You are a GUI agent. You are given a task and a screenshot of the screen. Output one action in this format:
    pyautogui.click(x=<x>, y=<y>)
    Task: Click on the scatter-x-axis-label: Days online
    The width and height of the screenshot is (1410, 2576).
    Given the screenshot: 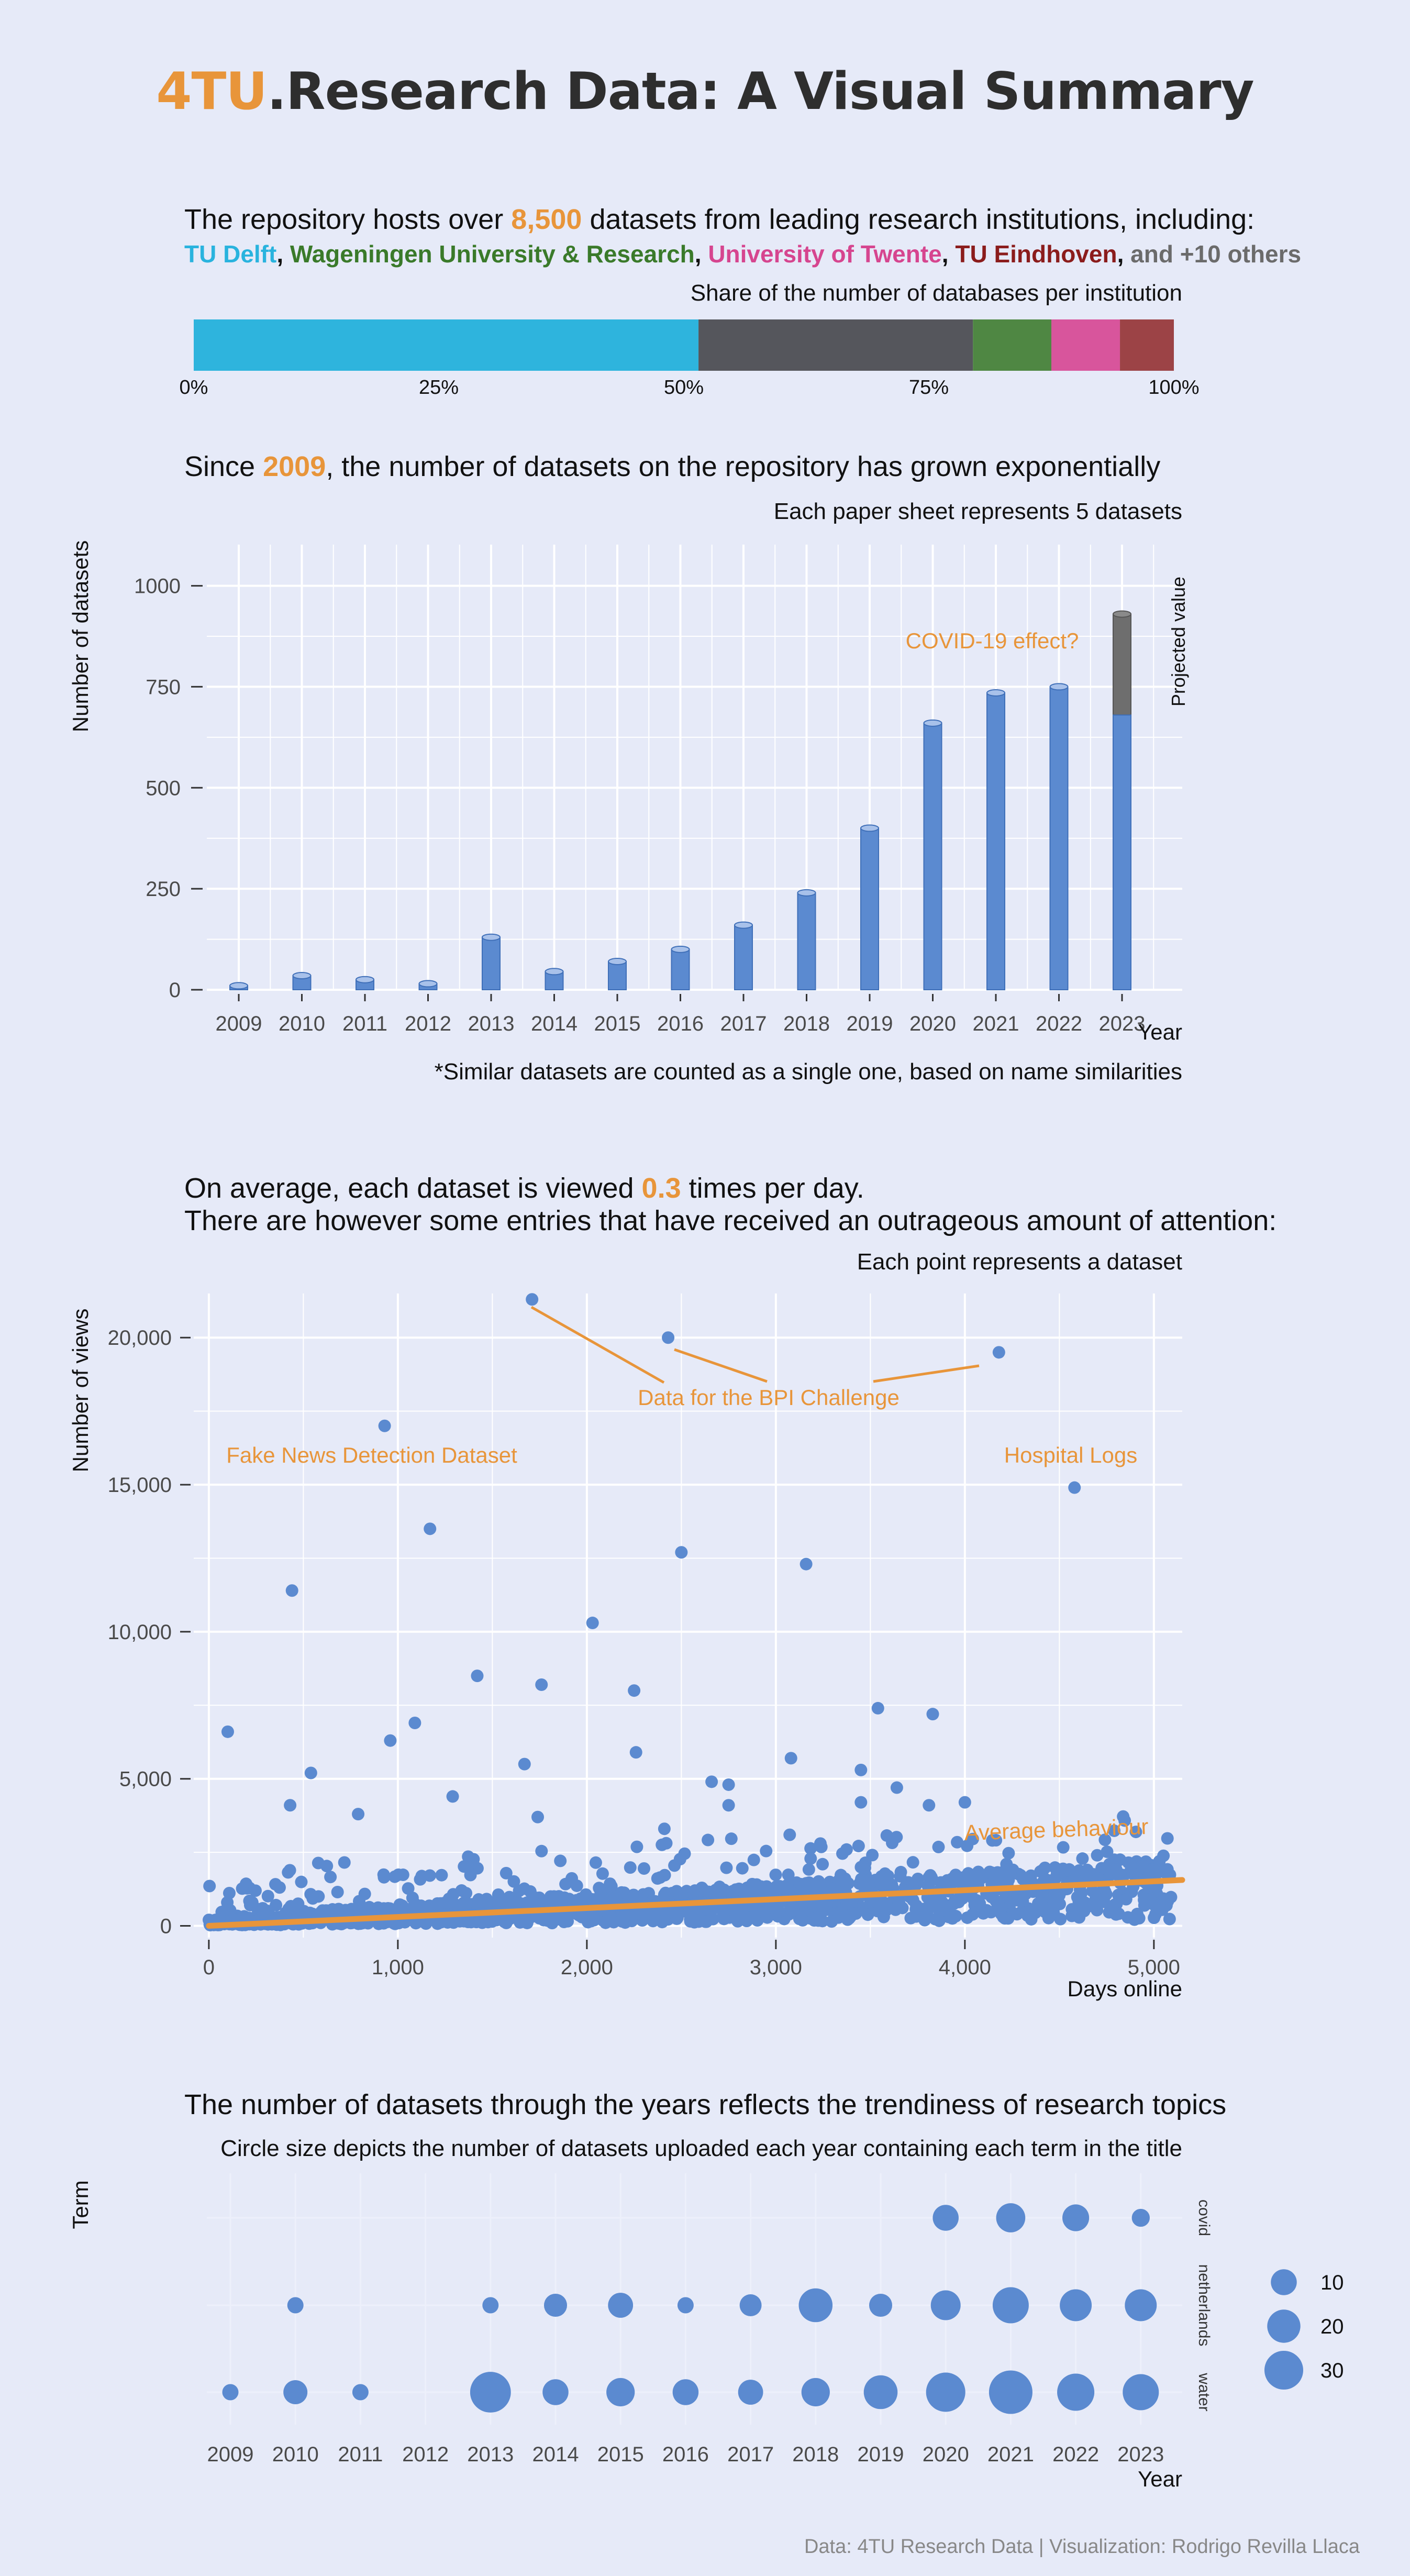 What is the action you would take?
    pyautogui.click(x=1125, y=1988)
    